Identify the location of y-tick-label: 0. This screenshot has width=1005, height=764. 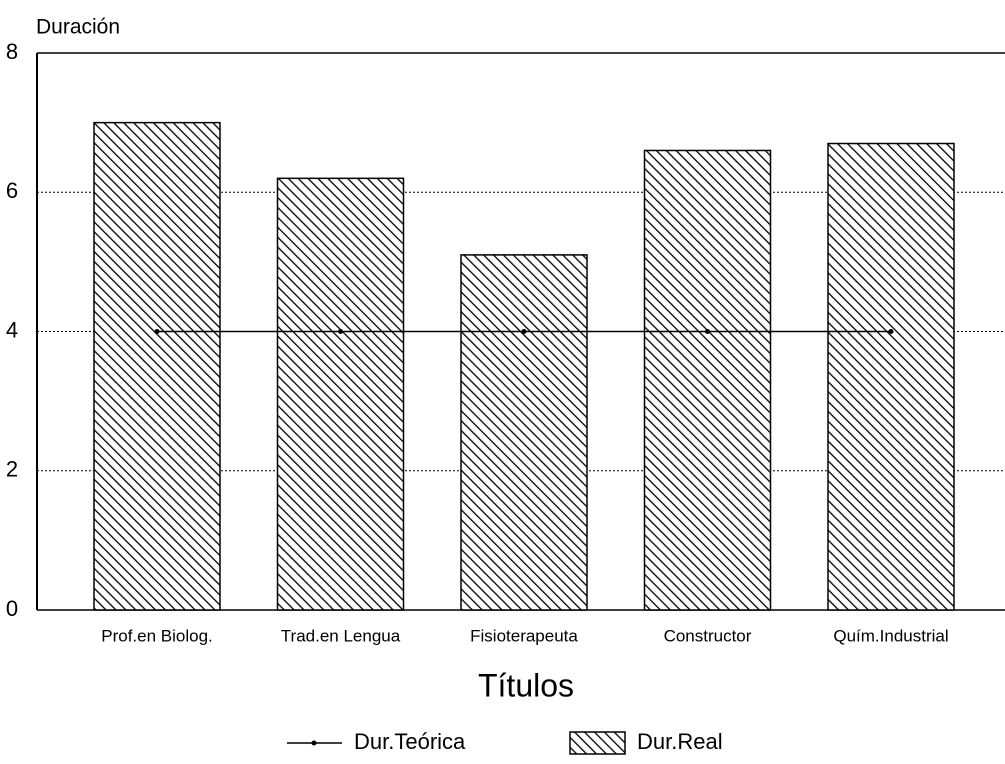
(12, 608).